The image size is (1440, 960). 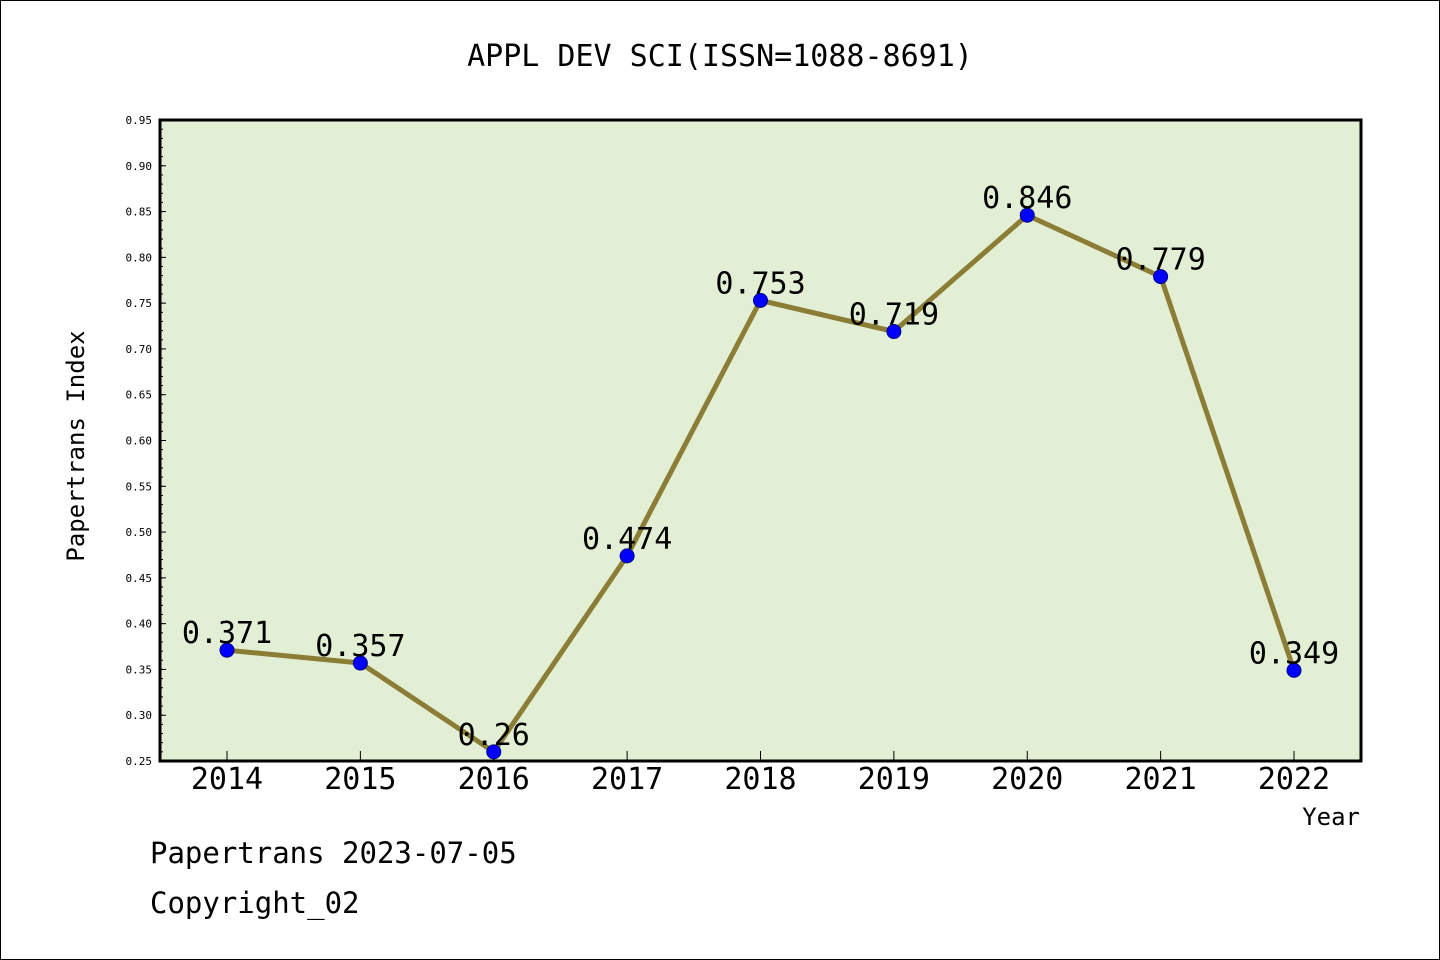 I want to click on y-tick-label: 0.25, so click(x=139, y=761).